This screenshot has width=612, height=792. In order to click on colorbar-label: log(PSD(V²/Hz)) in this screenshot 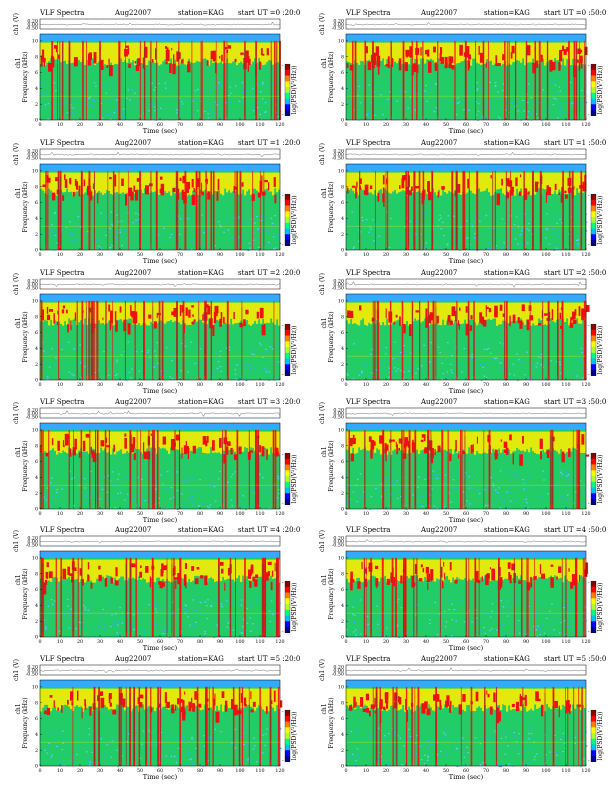, I will do `click(600, 89)`.